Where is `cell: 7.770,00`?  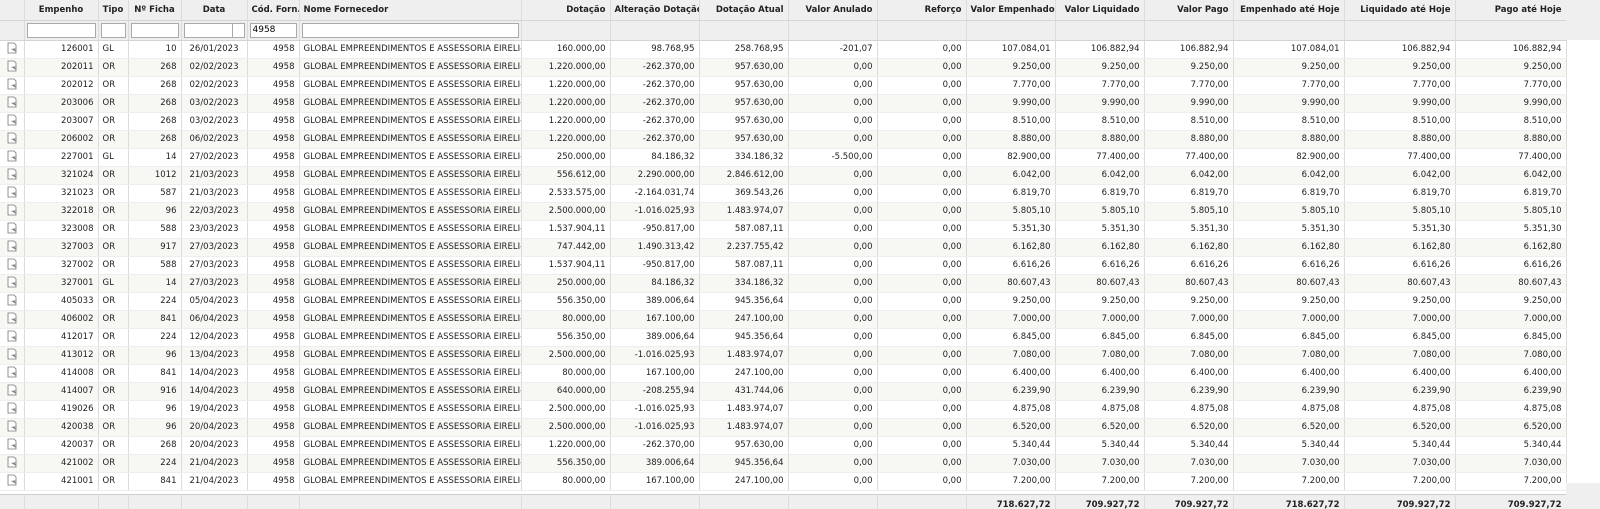 cell: 7.770,00 is located at coordinates (1100, 85).